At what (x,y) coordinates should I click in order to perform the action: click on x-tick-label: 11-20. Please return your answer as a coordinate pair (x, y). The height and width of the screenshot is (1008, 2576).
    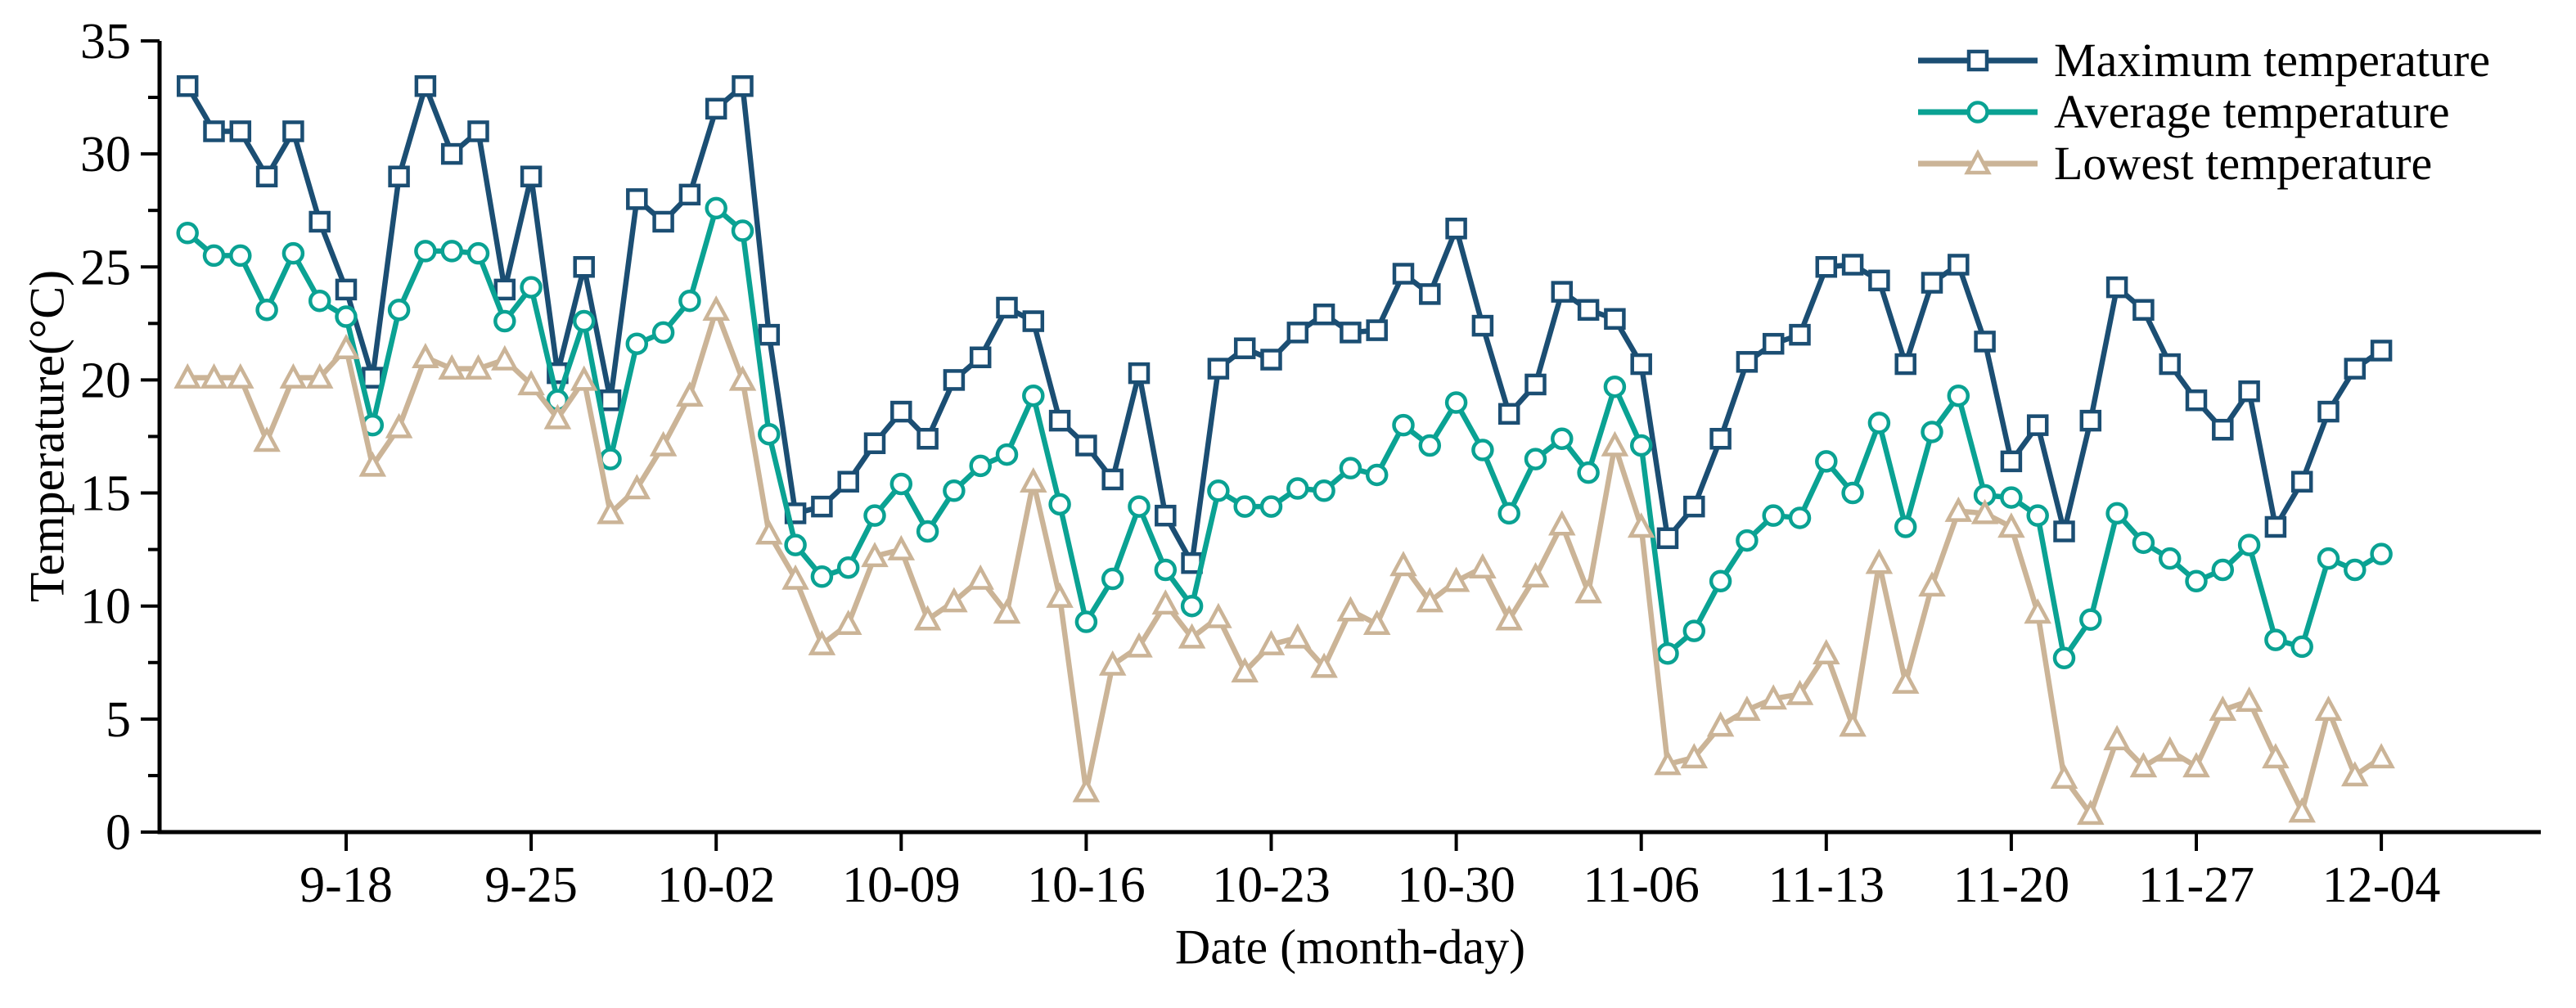
    Looking at the image, I should click on (2011, 885).